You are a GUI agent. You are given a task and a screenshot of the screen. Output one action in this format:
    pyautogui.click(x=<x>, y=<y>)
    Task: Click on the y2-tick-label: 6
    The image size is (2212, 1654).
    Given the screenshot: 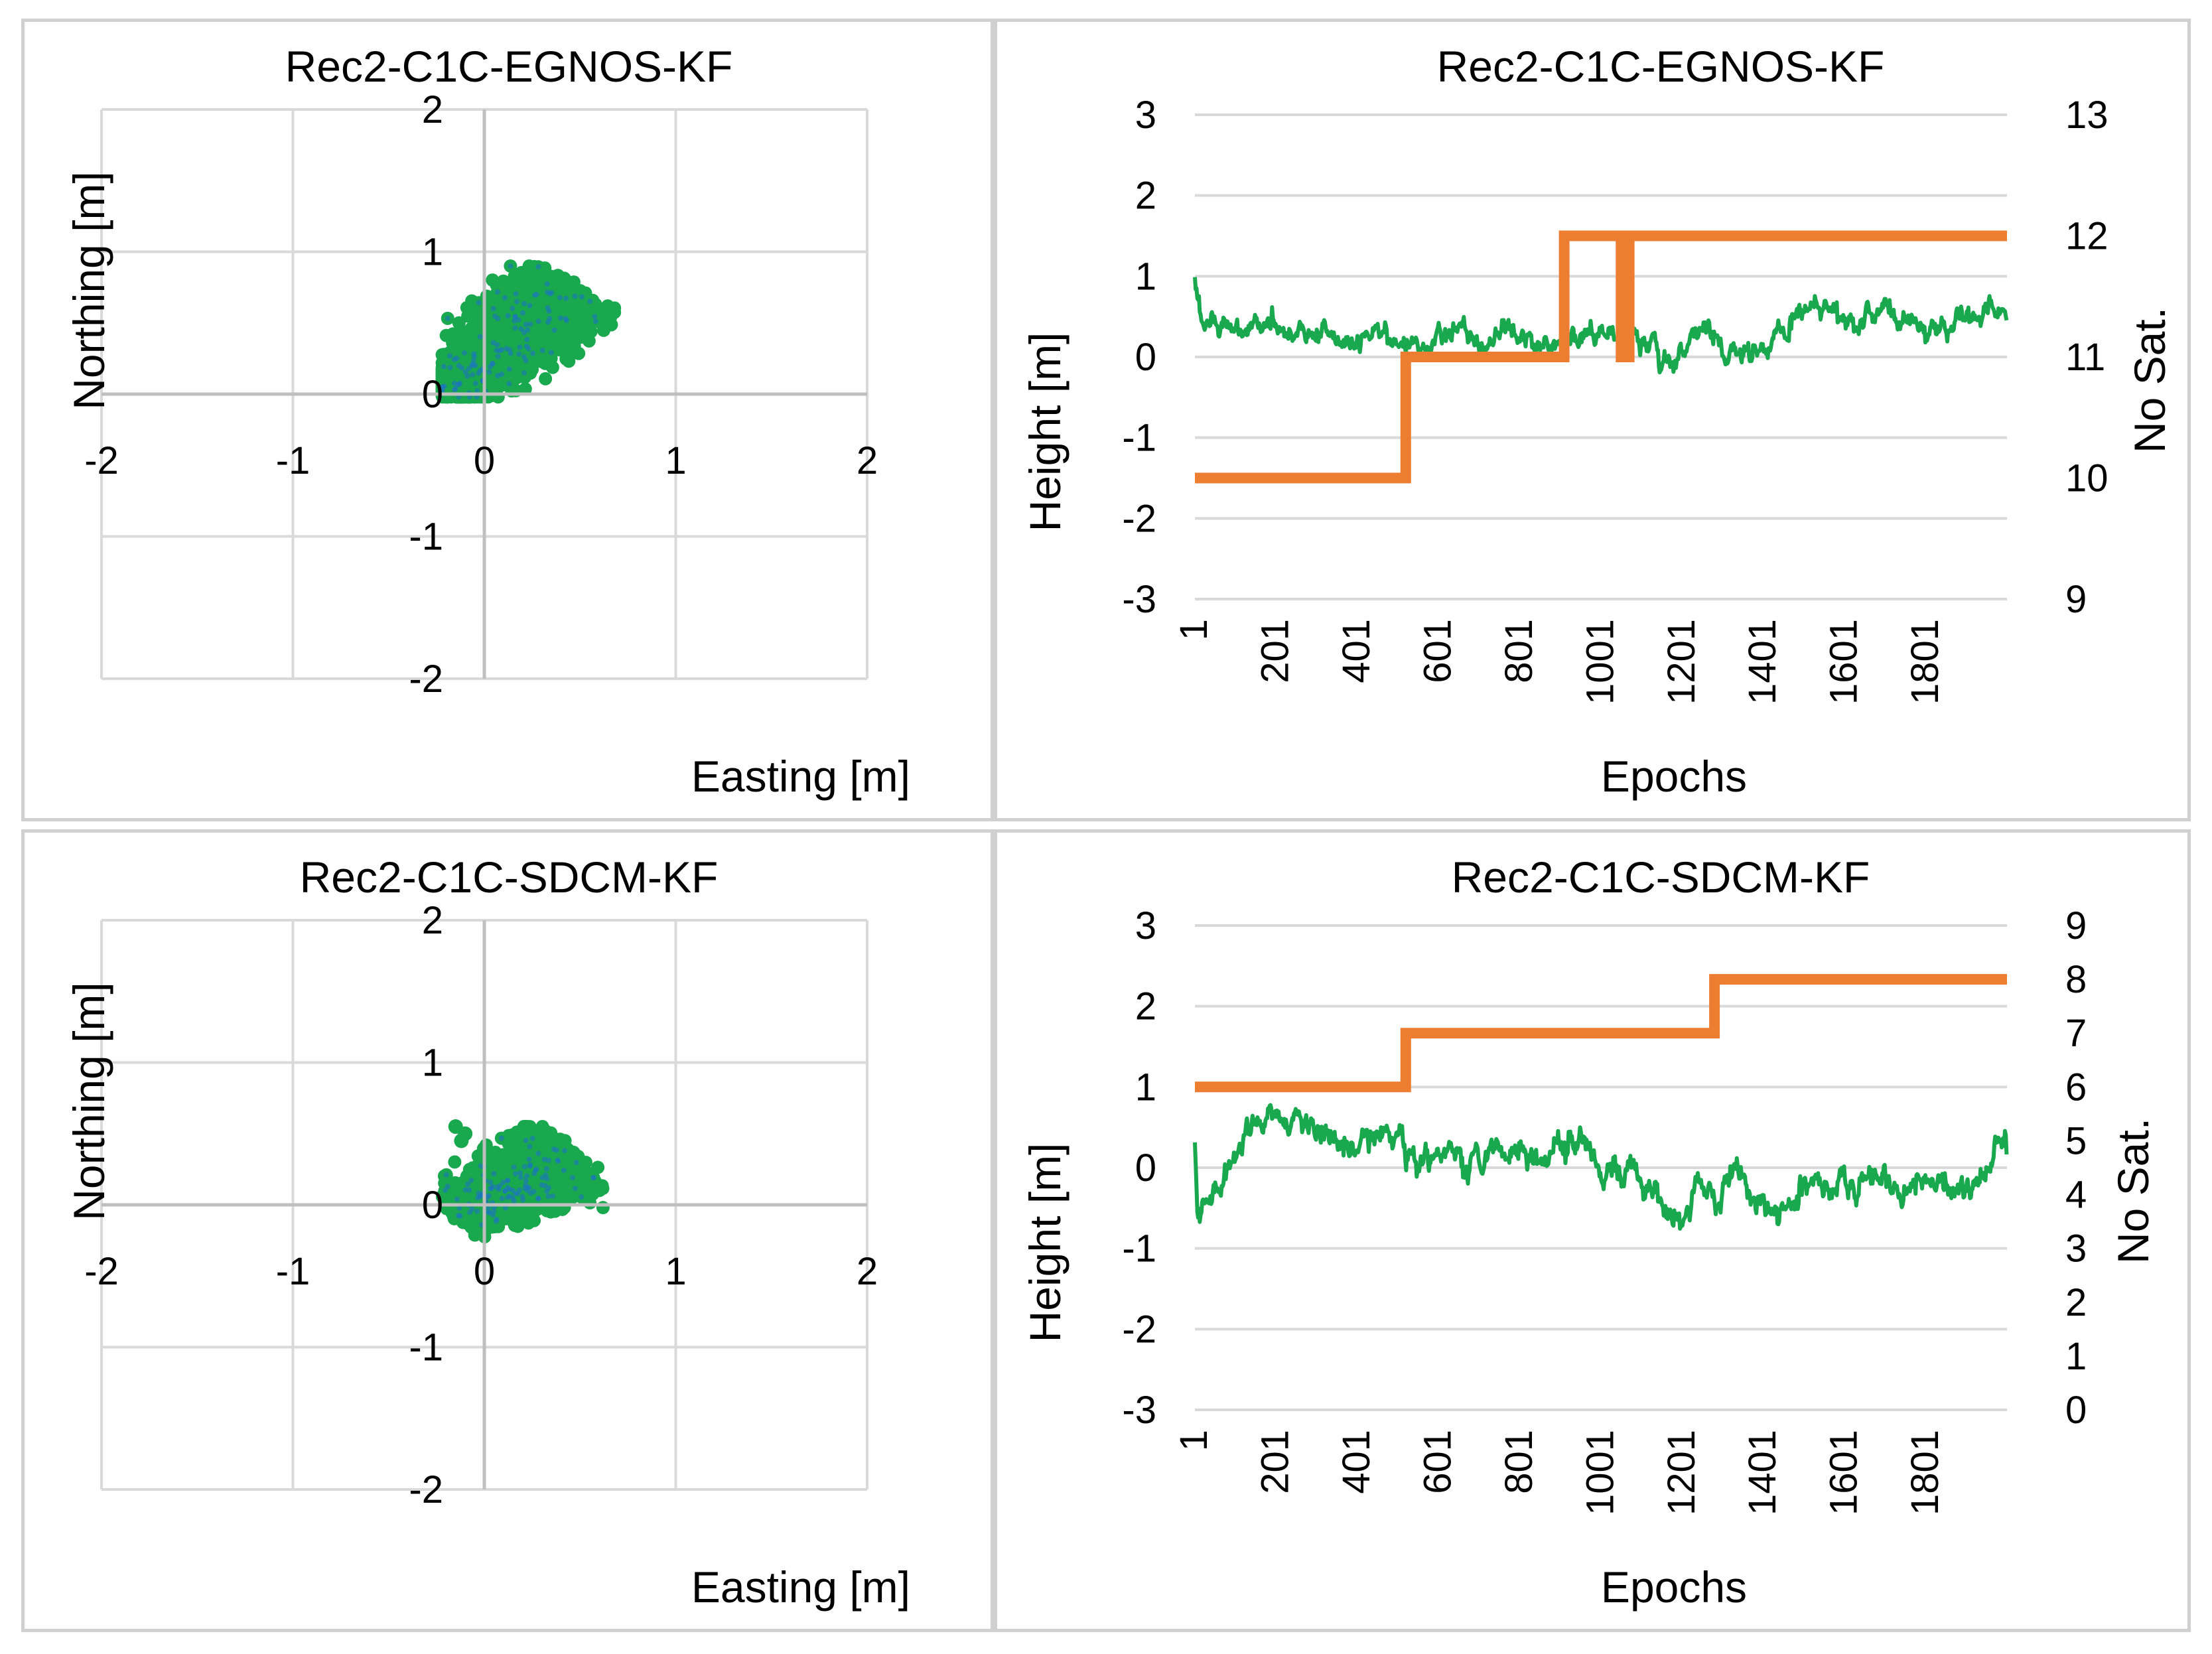 What is the action you would take?
    pyautogui.click(x=2076, y=1087)
    